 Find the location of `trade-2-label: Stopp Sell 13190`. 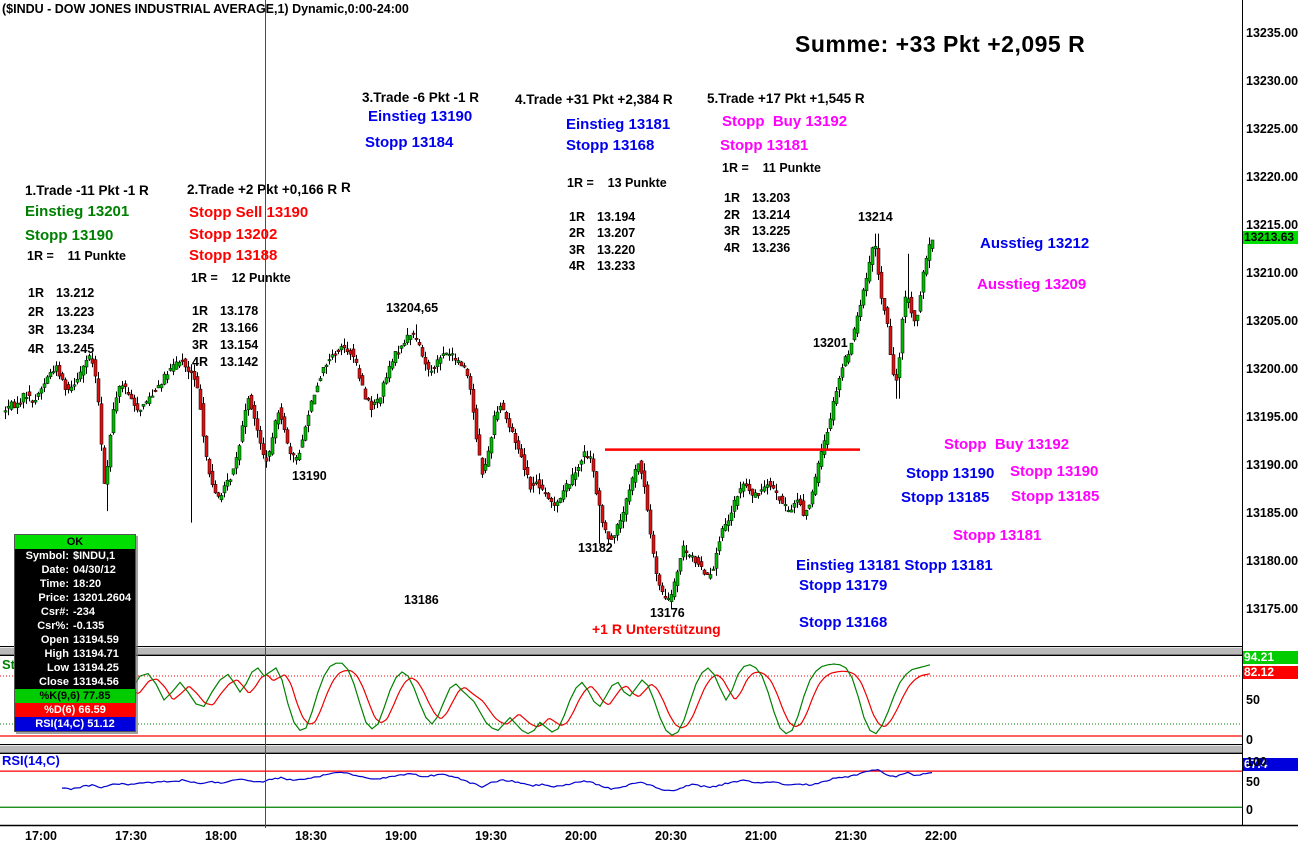

trade-2-label: Stopp Sell 13190 is located at coordinates (249, 212).